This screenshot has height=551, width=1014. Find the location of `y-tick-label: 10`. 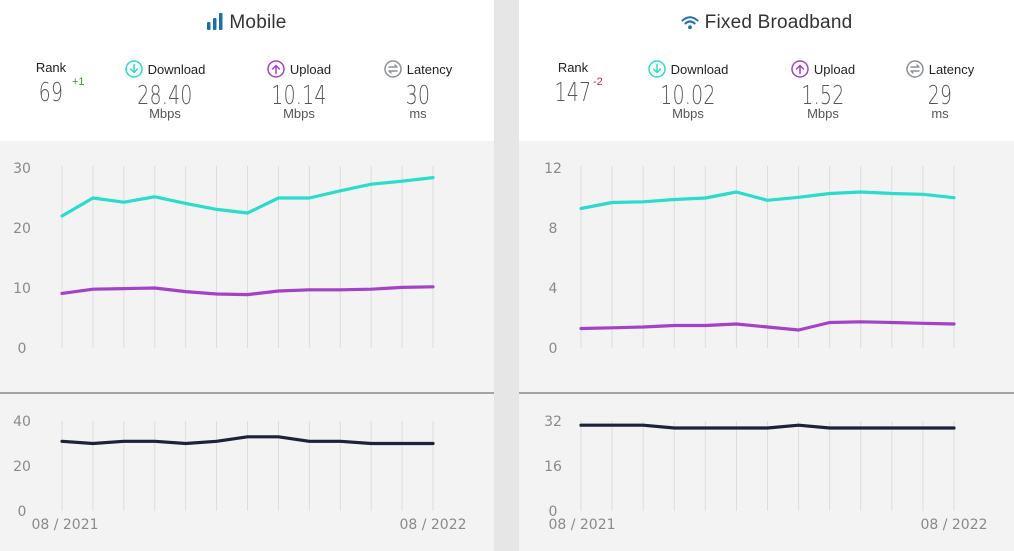

y-tick-label: 10 is located at coordinates (22, 289).